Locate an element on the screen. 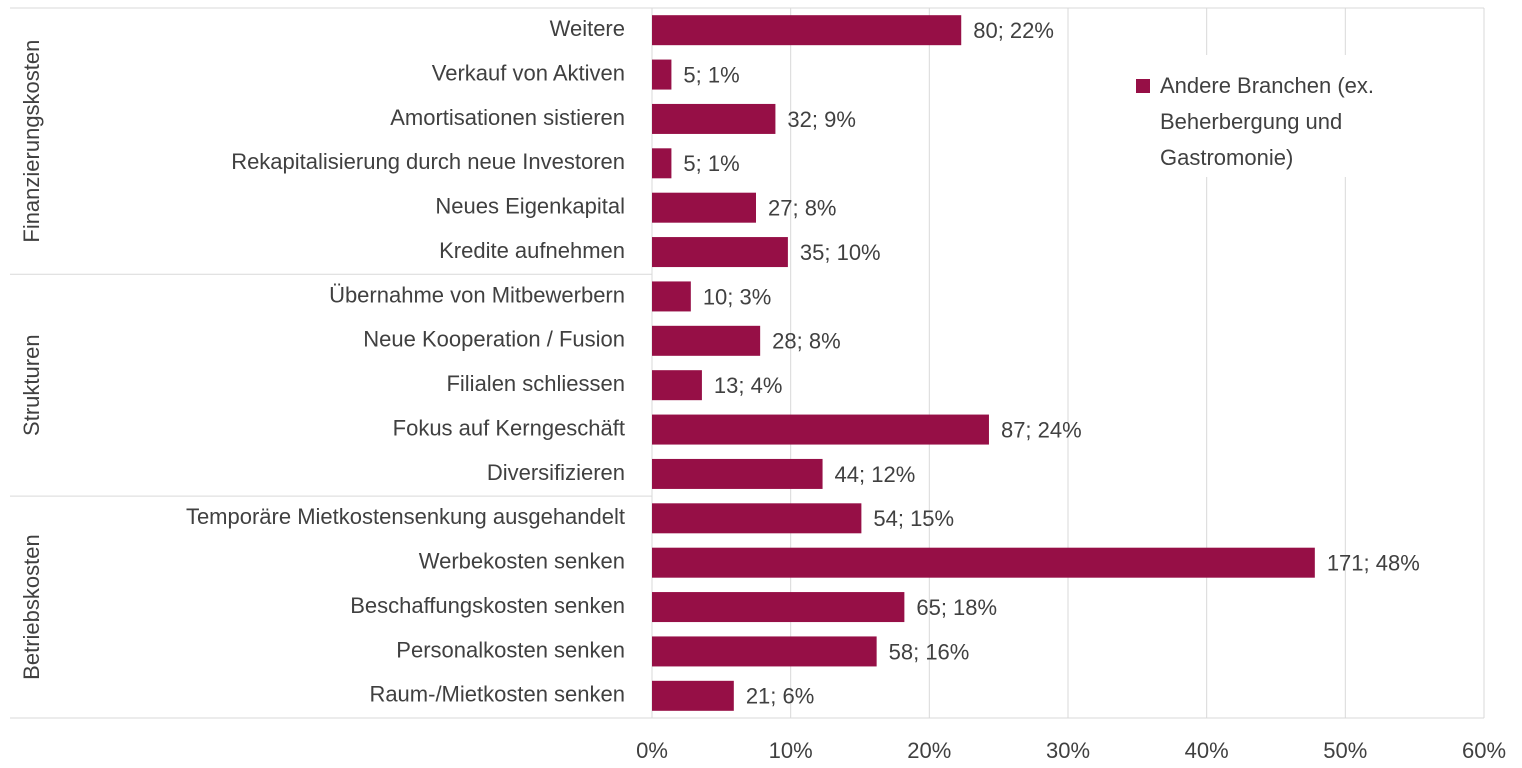 This screenshot has height=768, width=1522. category-label: Neue Kooperation / Fusion is located at coordinates (494, 339).